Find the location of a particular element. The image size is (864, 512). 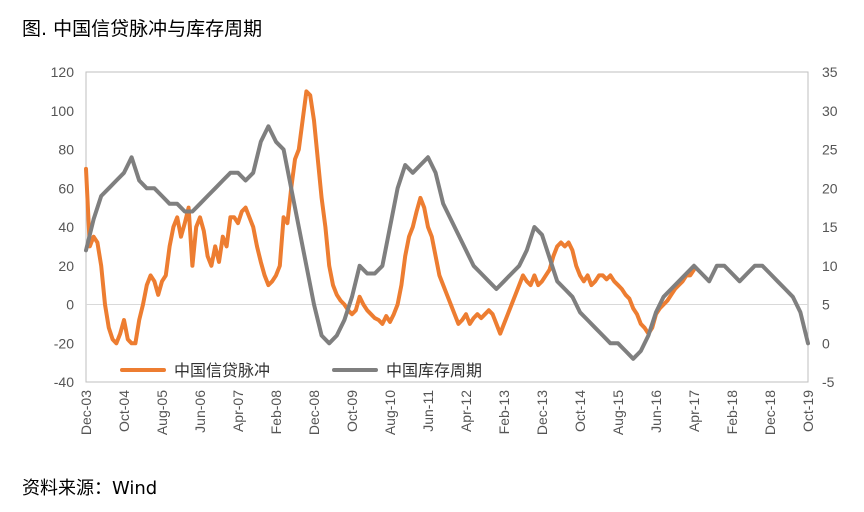

x-tick-label: Apr-07 is located at coordinates (238, 411).